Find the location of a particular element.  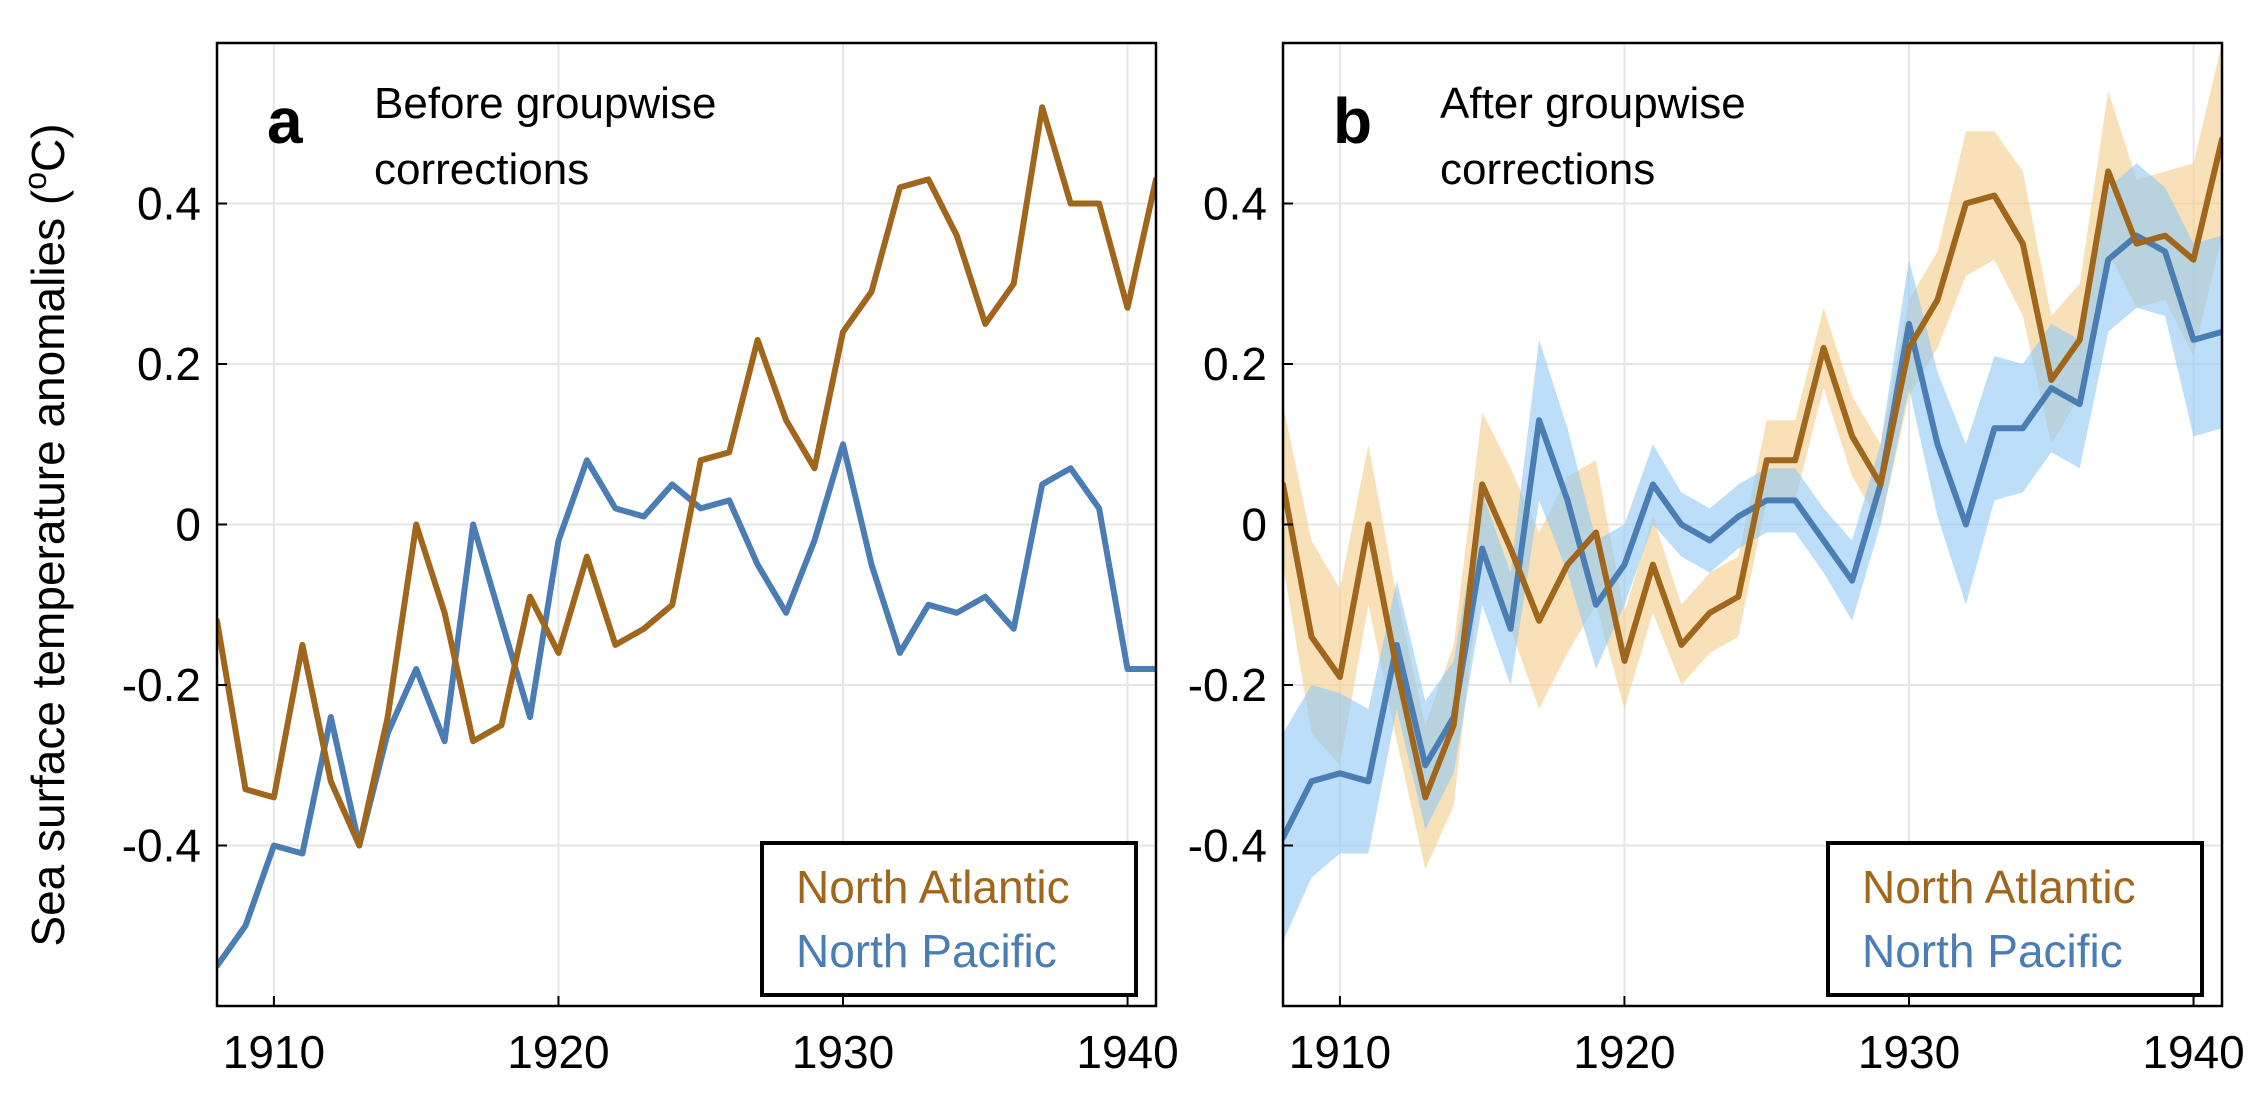

panel-title-line: After groupwise is located at coordinates (1593, 103).